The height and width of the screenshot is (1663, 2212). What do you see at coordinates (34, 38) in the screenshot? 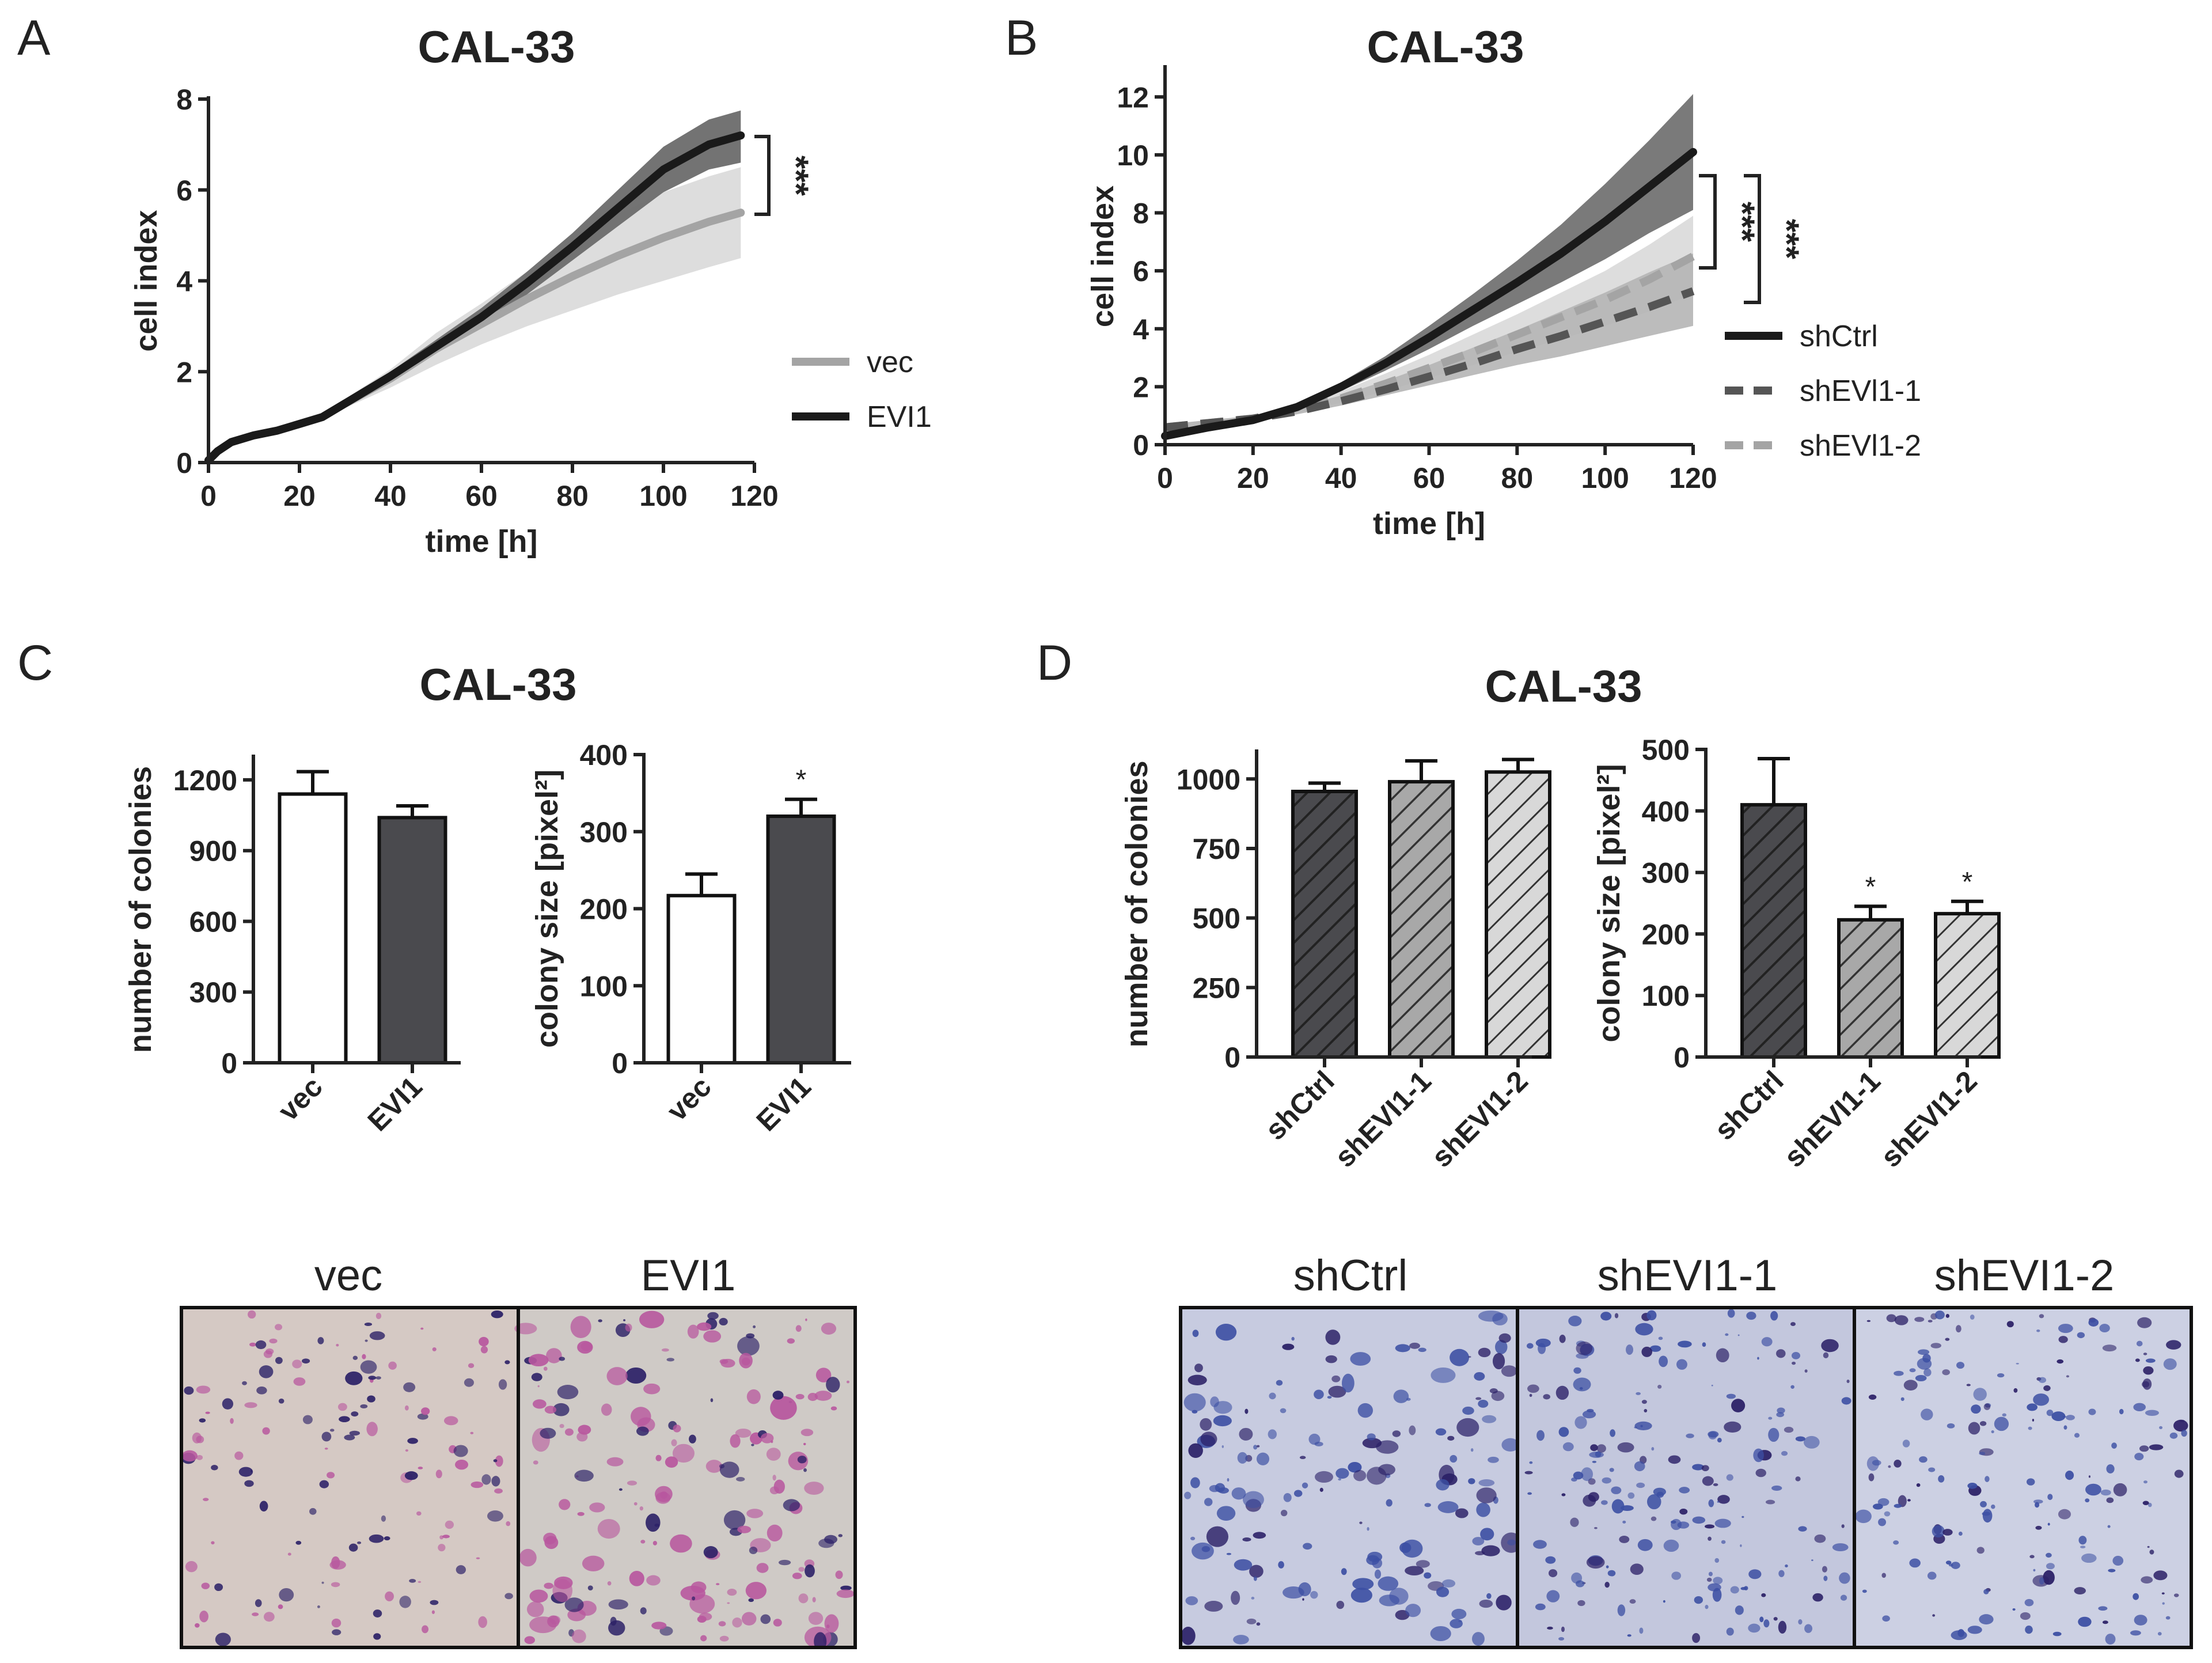
I see `panel-letter-a: A` at bounding box center [34, 38].